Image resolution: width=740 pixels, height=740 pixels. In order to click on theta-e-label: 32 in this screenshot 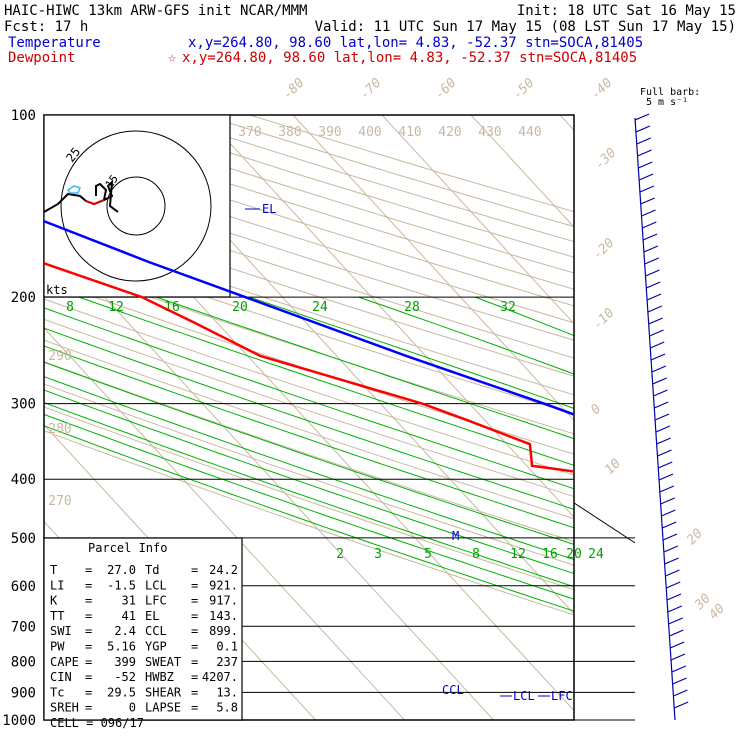, I will do `click(508, 307)`.